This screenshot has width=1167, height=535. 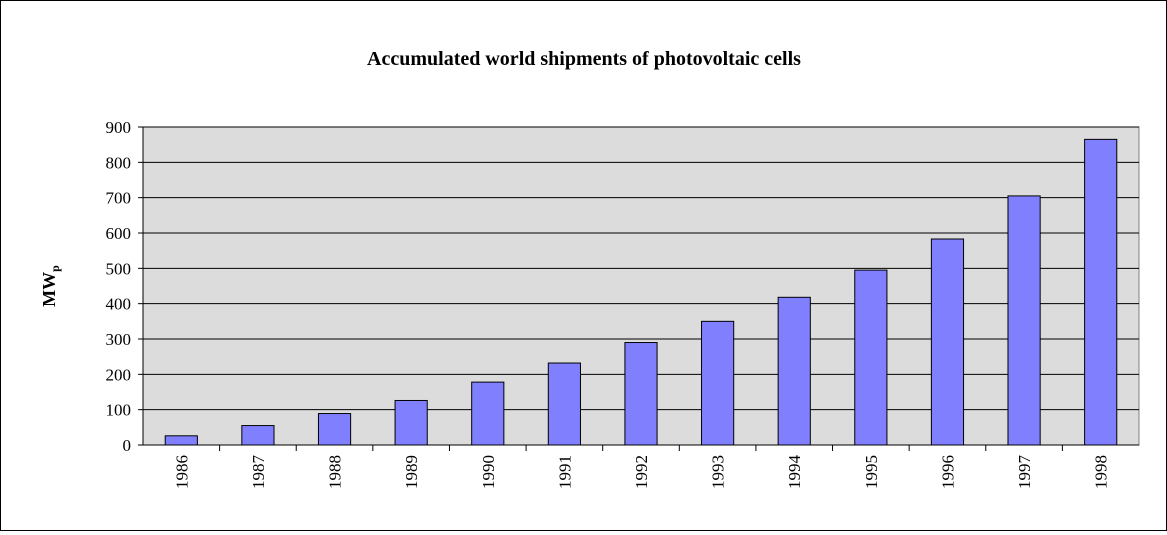 I want to click on y-tick-label: 0, so click(x=127, y=445).